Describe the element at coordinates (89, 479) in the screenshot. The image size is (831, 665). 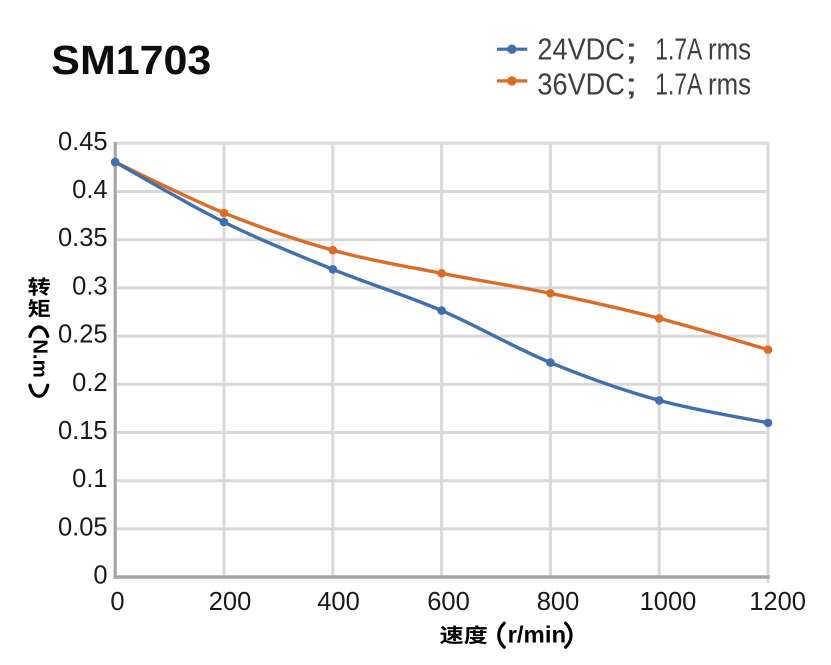
I see `svg-text: 0.1` at that location.